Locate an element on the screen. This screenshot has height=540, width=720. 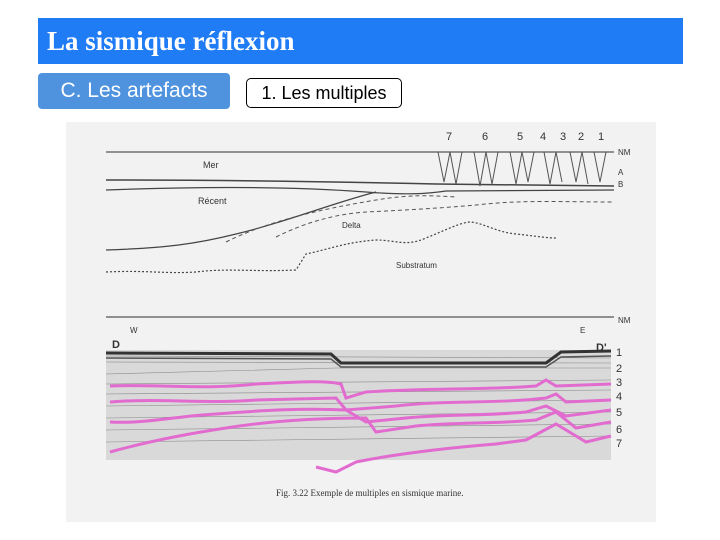
trace-number-3: 3 is located at coordinates (563, 137).